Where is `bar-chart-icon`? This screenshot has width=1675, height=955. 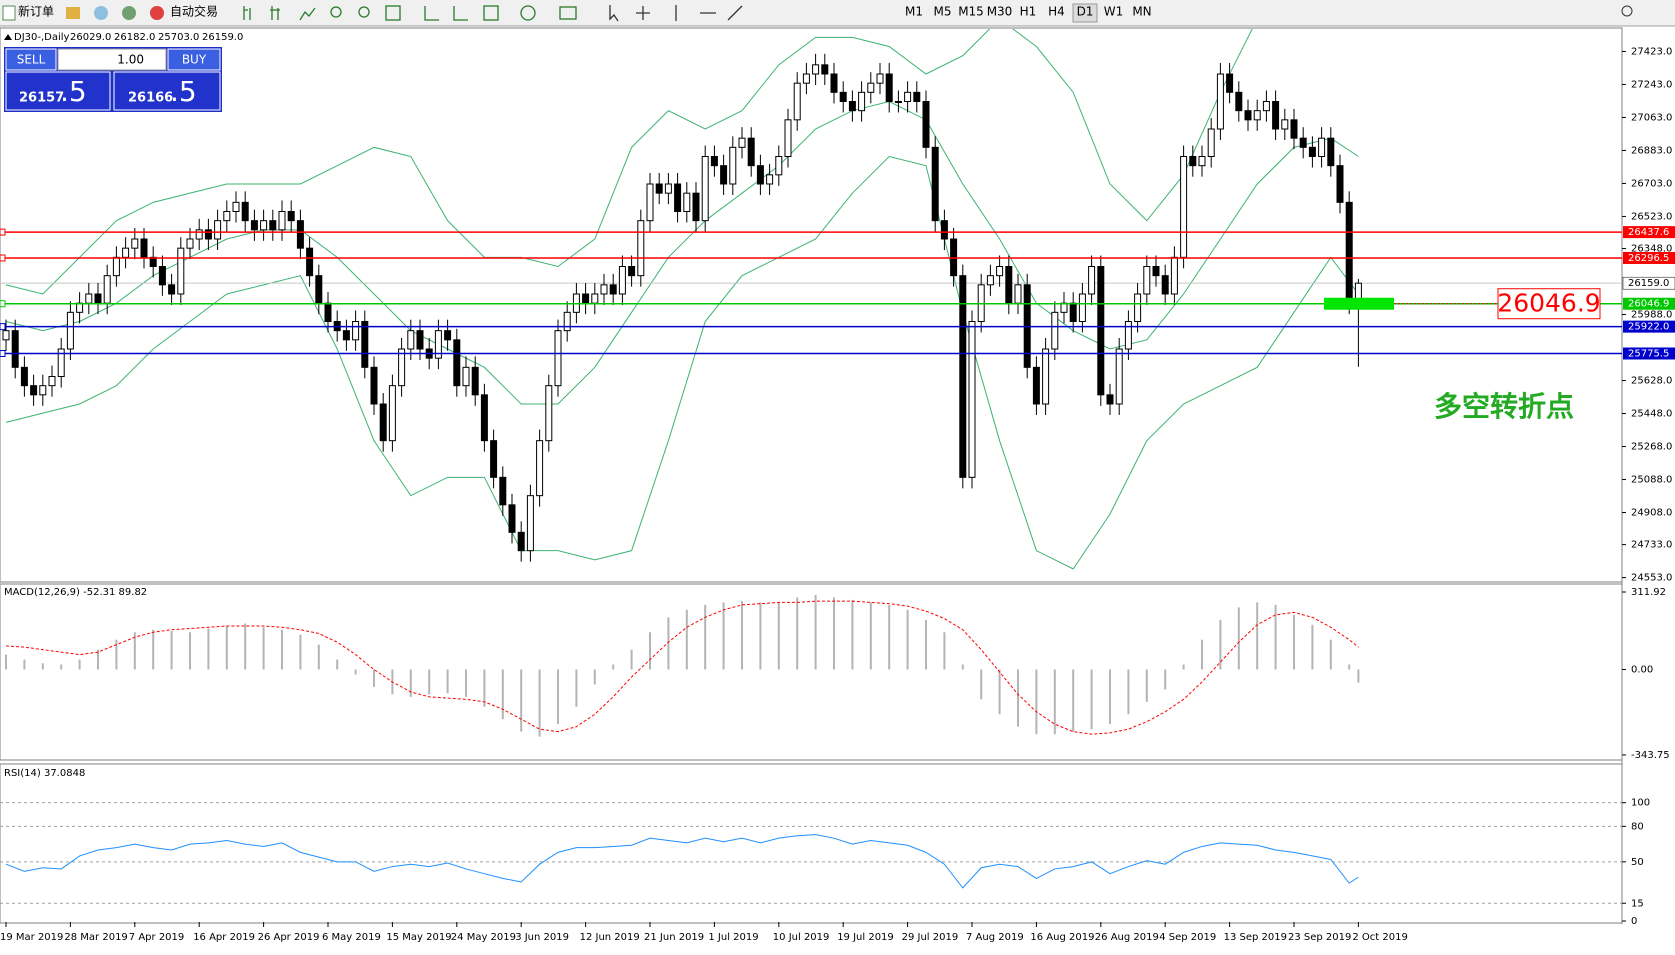
bar-chart-icon is located at coordinates (247, 13).